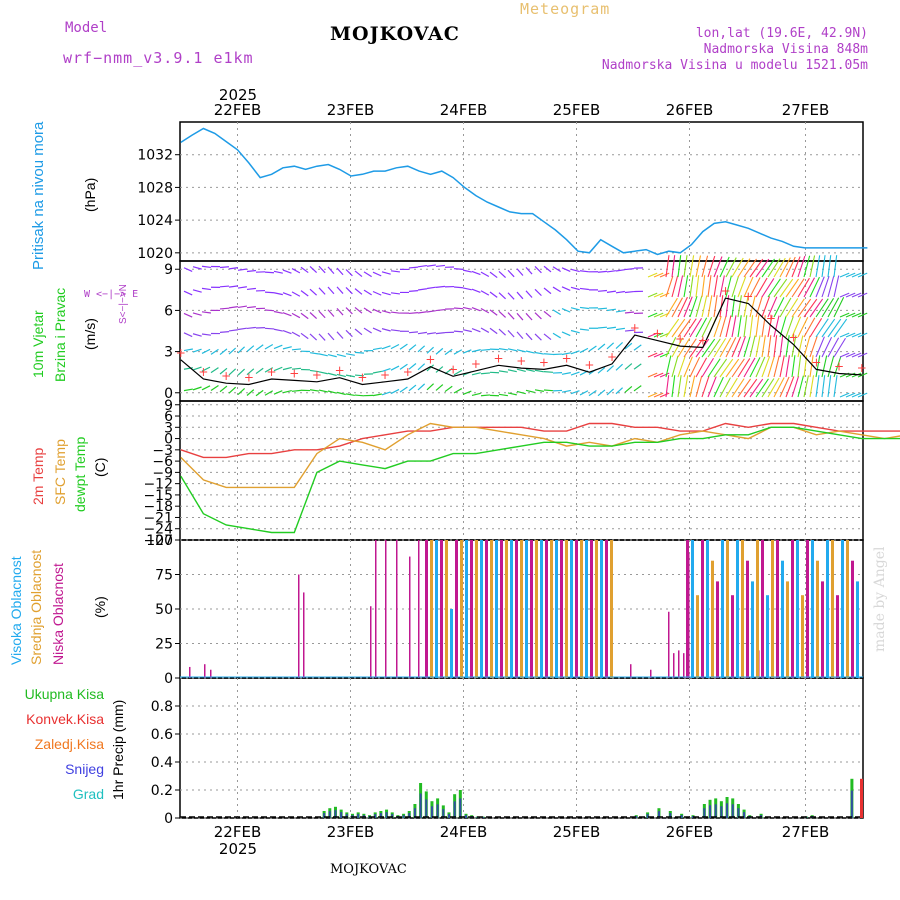  I want to click on lonlat-text: lon,lat (19.6E, 42.9N), so click(781, 33).